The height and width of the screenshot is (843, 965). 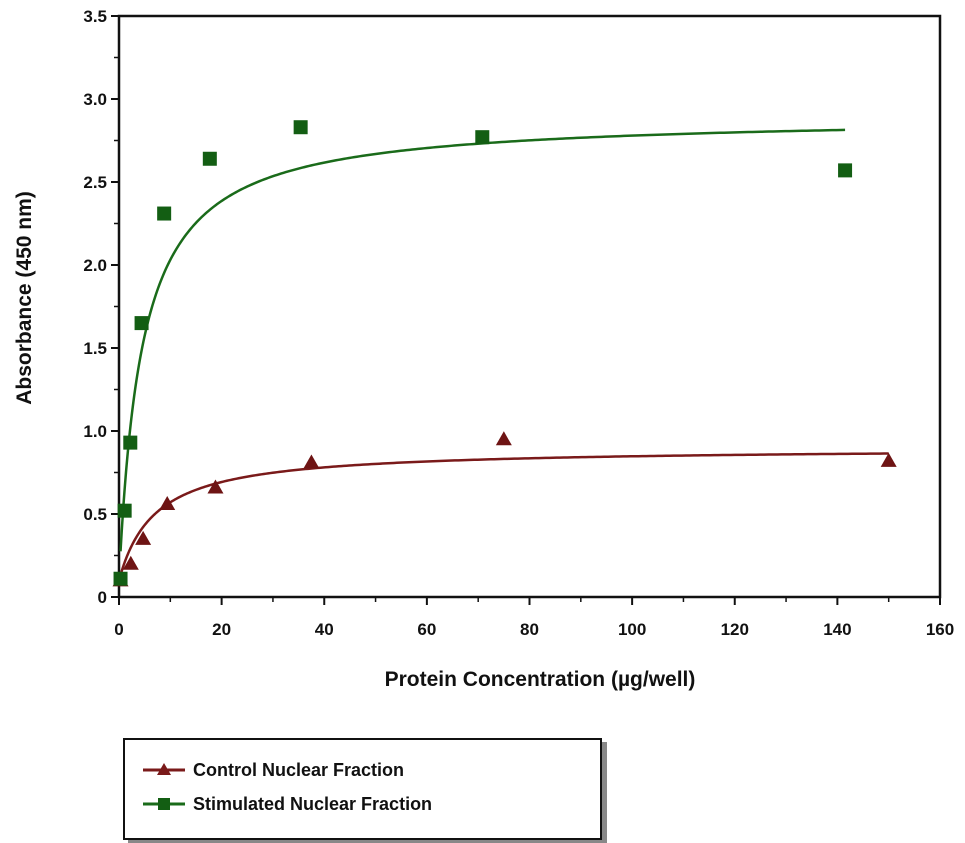 I want to click on triangle-marker-icon, so click(x=164, y=769).